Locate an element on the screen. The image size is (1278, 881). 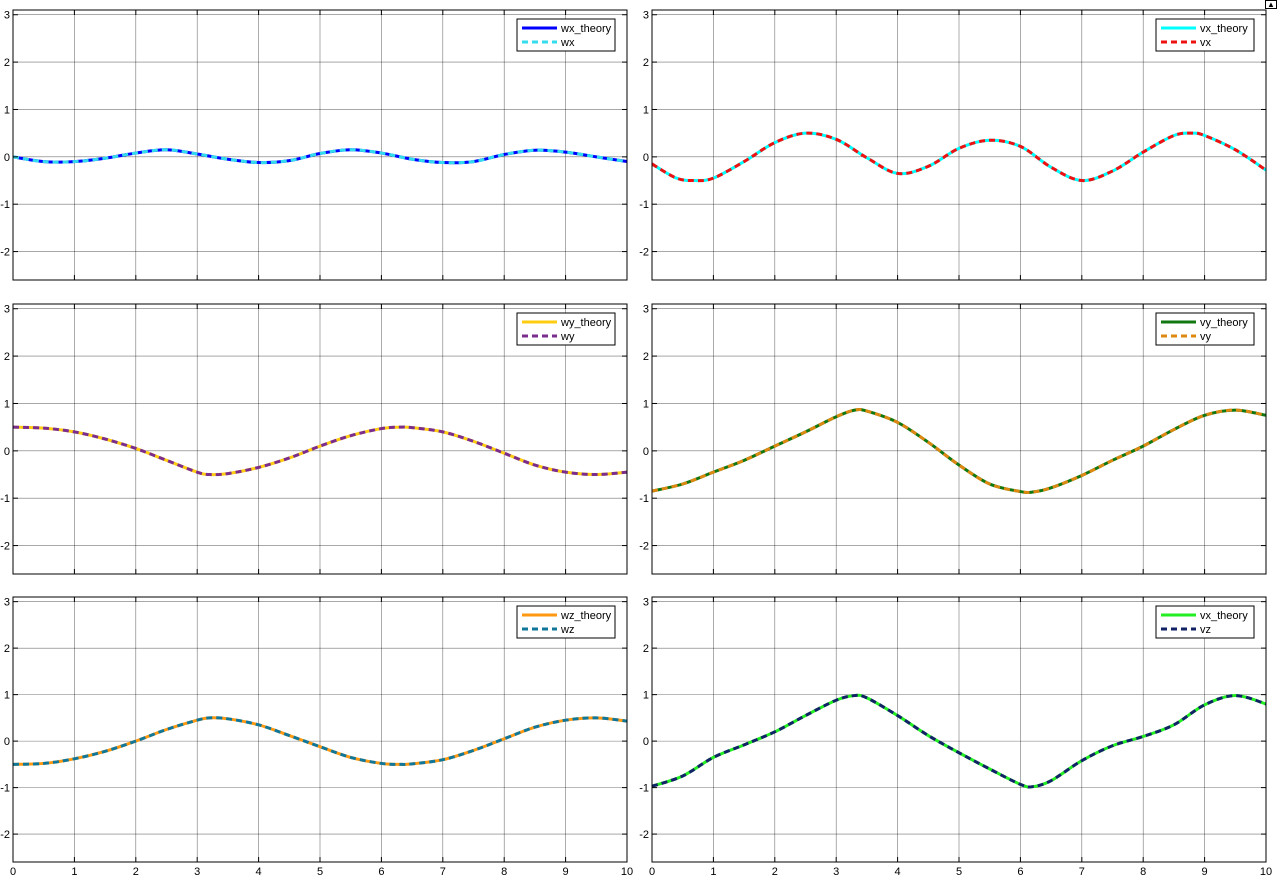
series-line-wx is located at coordinates (320, 156).